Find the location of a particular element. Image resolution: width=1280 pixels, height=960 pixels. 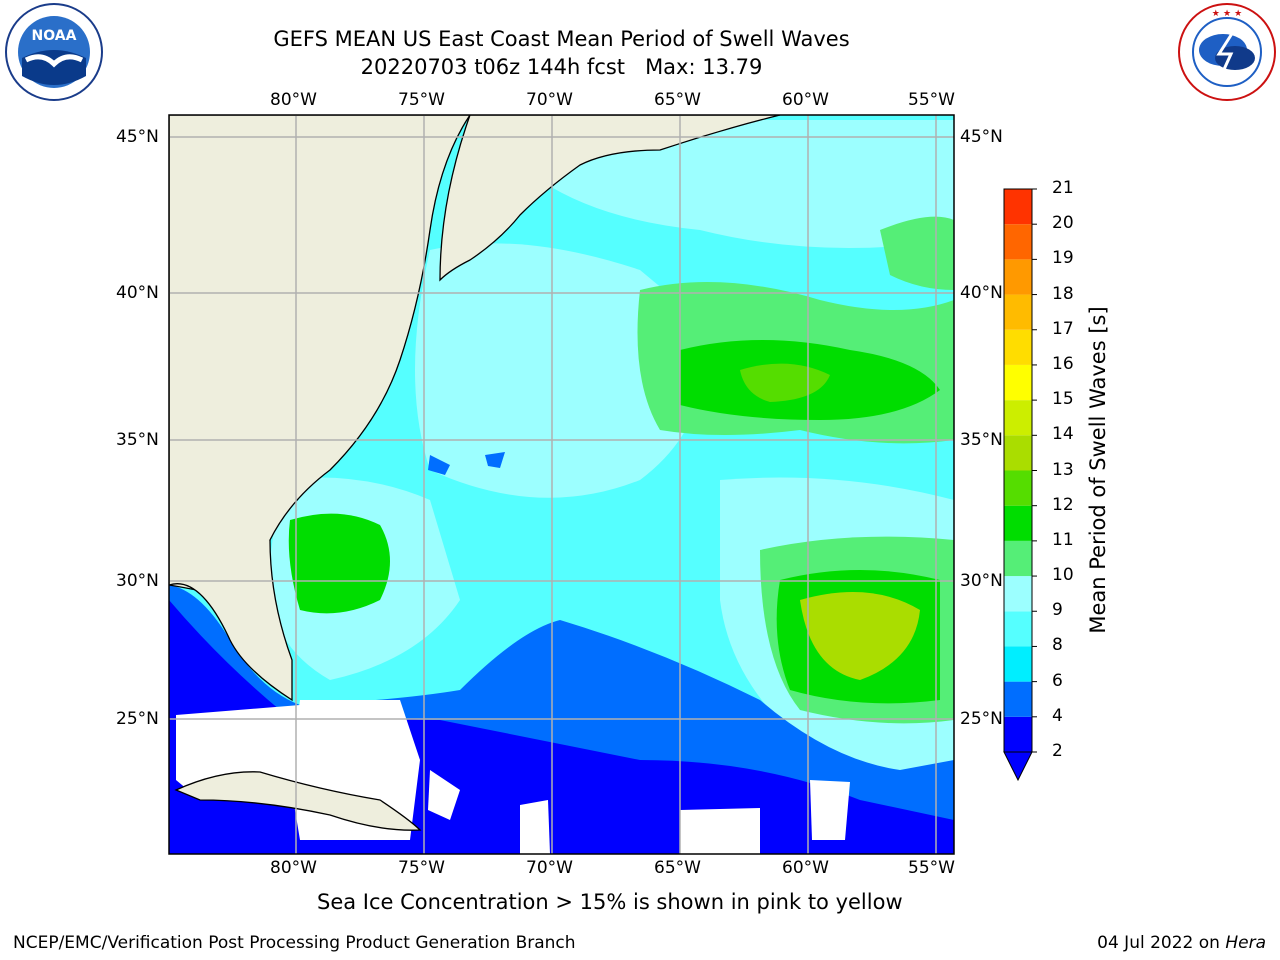

colorbar-tick: 13 is located at coordinates (1063, 469).